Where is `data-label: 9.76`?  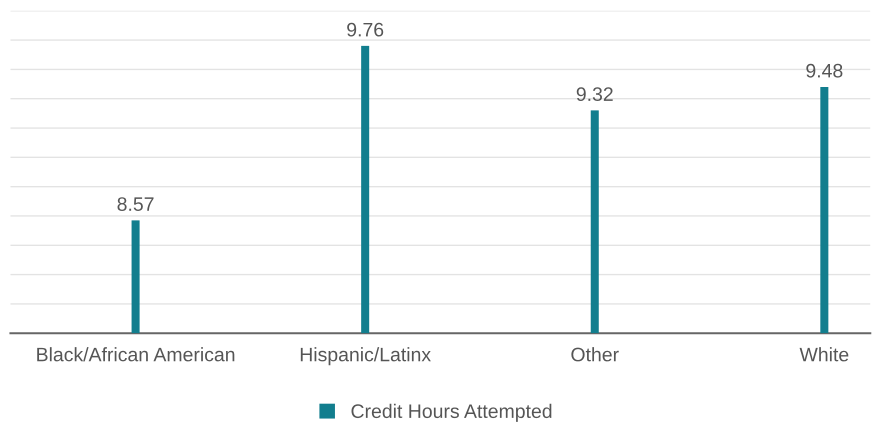
data-label: 9.76 is located at coordinates (365, 29).